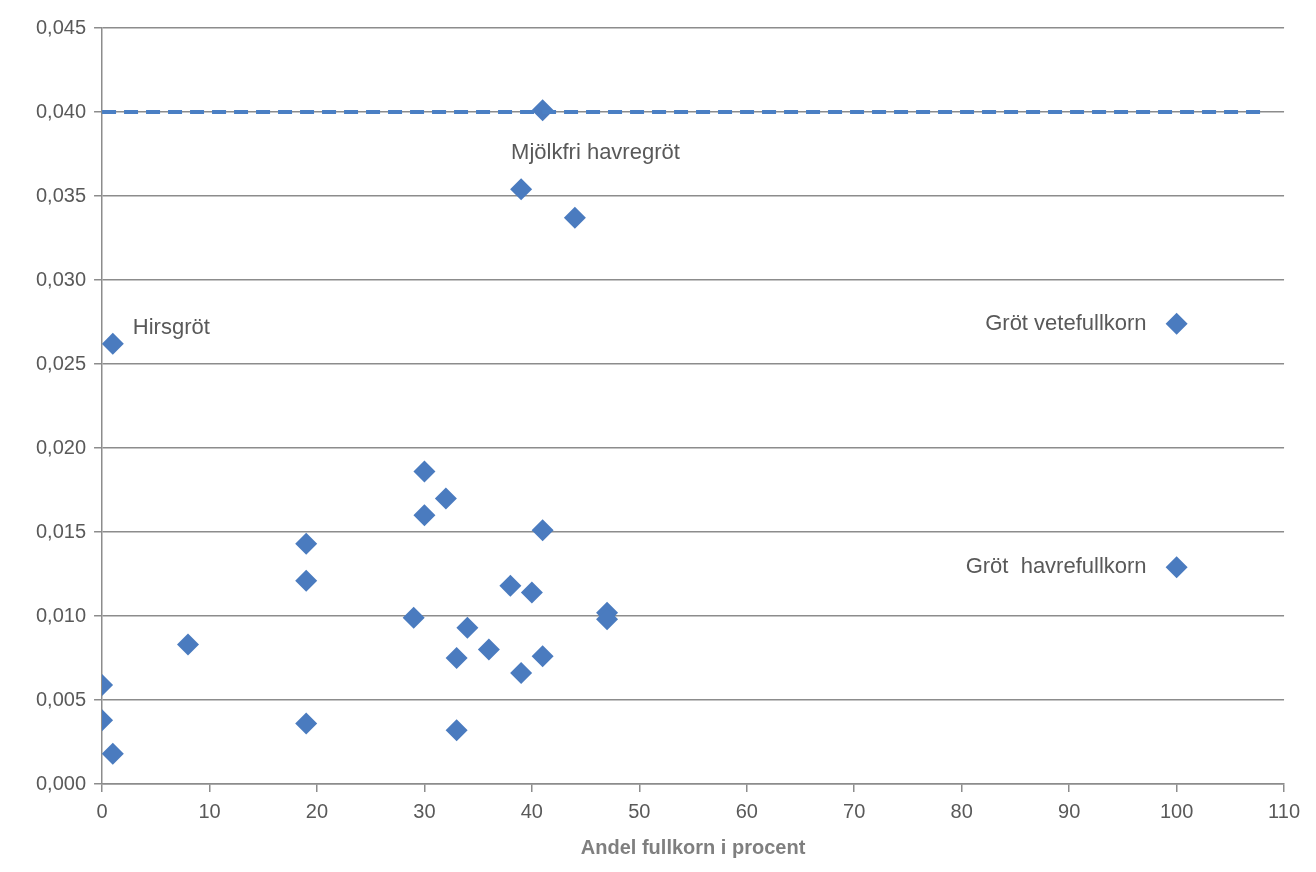 This screenshot has height=872, width=1316. What do you see at coordinates (693, 846) in the screenshot?
I see `x-axis-title: Andel fullkorn i procent` at bounding box center [693, 846].